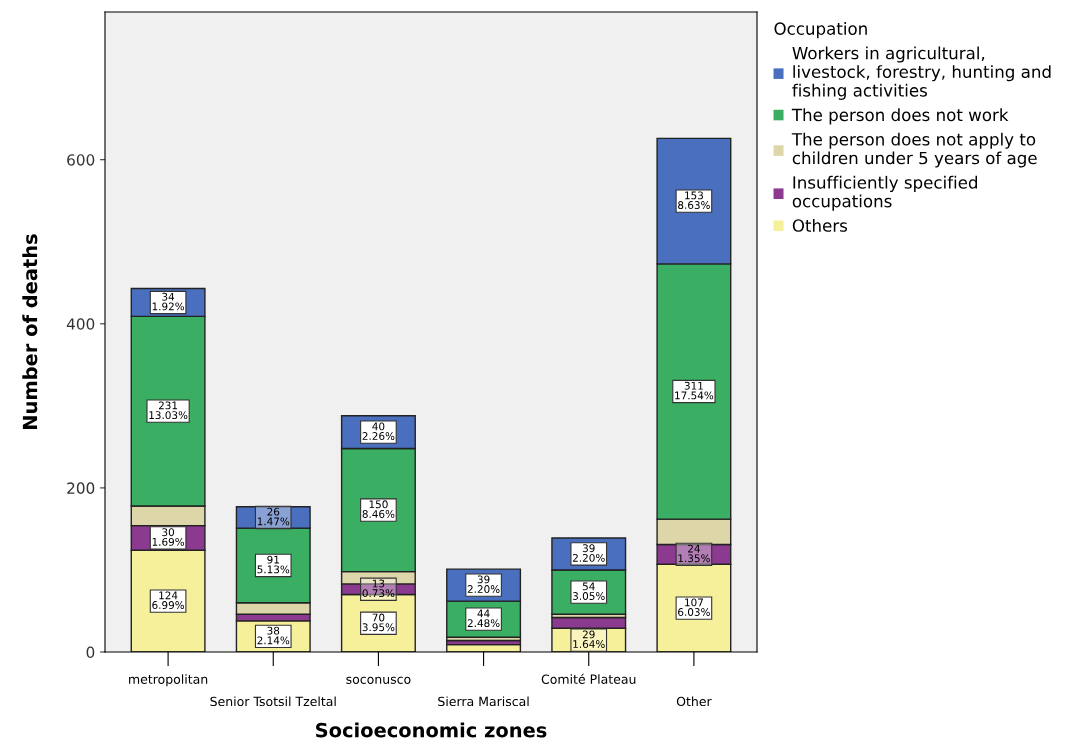  Describe the element at coordinates (900, 116) in the screenshot. I see `legend-label: The person does not work` at that location.